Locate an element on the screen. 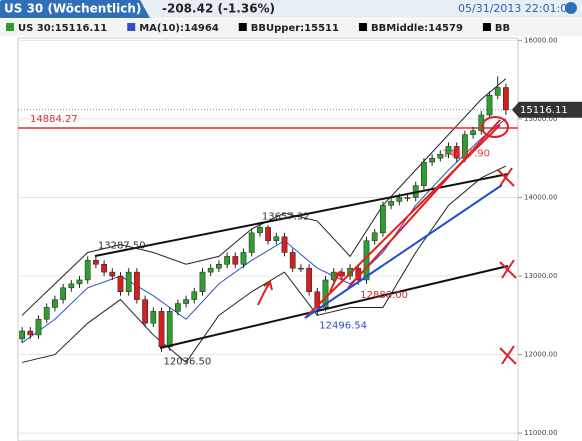 The image size is (582, 441). annotation: 12888.00 is located at coordinates (384, 295).